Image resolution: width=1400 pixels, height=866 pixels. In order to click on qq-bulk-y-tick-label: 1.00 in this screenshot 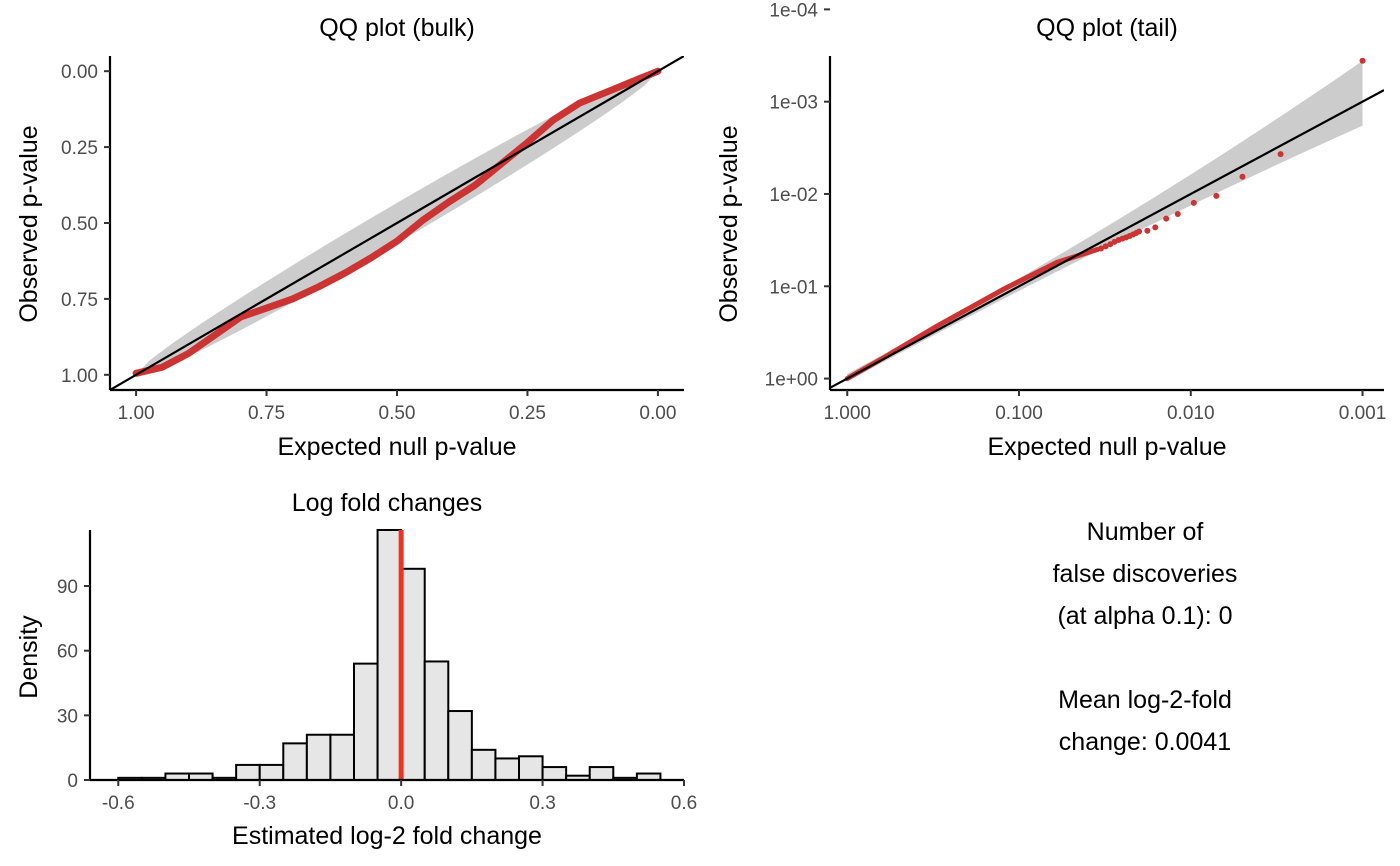, I will do `click(79, 376)`.